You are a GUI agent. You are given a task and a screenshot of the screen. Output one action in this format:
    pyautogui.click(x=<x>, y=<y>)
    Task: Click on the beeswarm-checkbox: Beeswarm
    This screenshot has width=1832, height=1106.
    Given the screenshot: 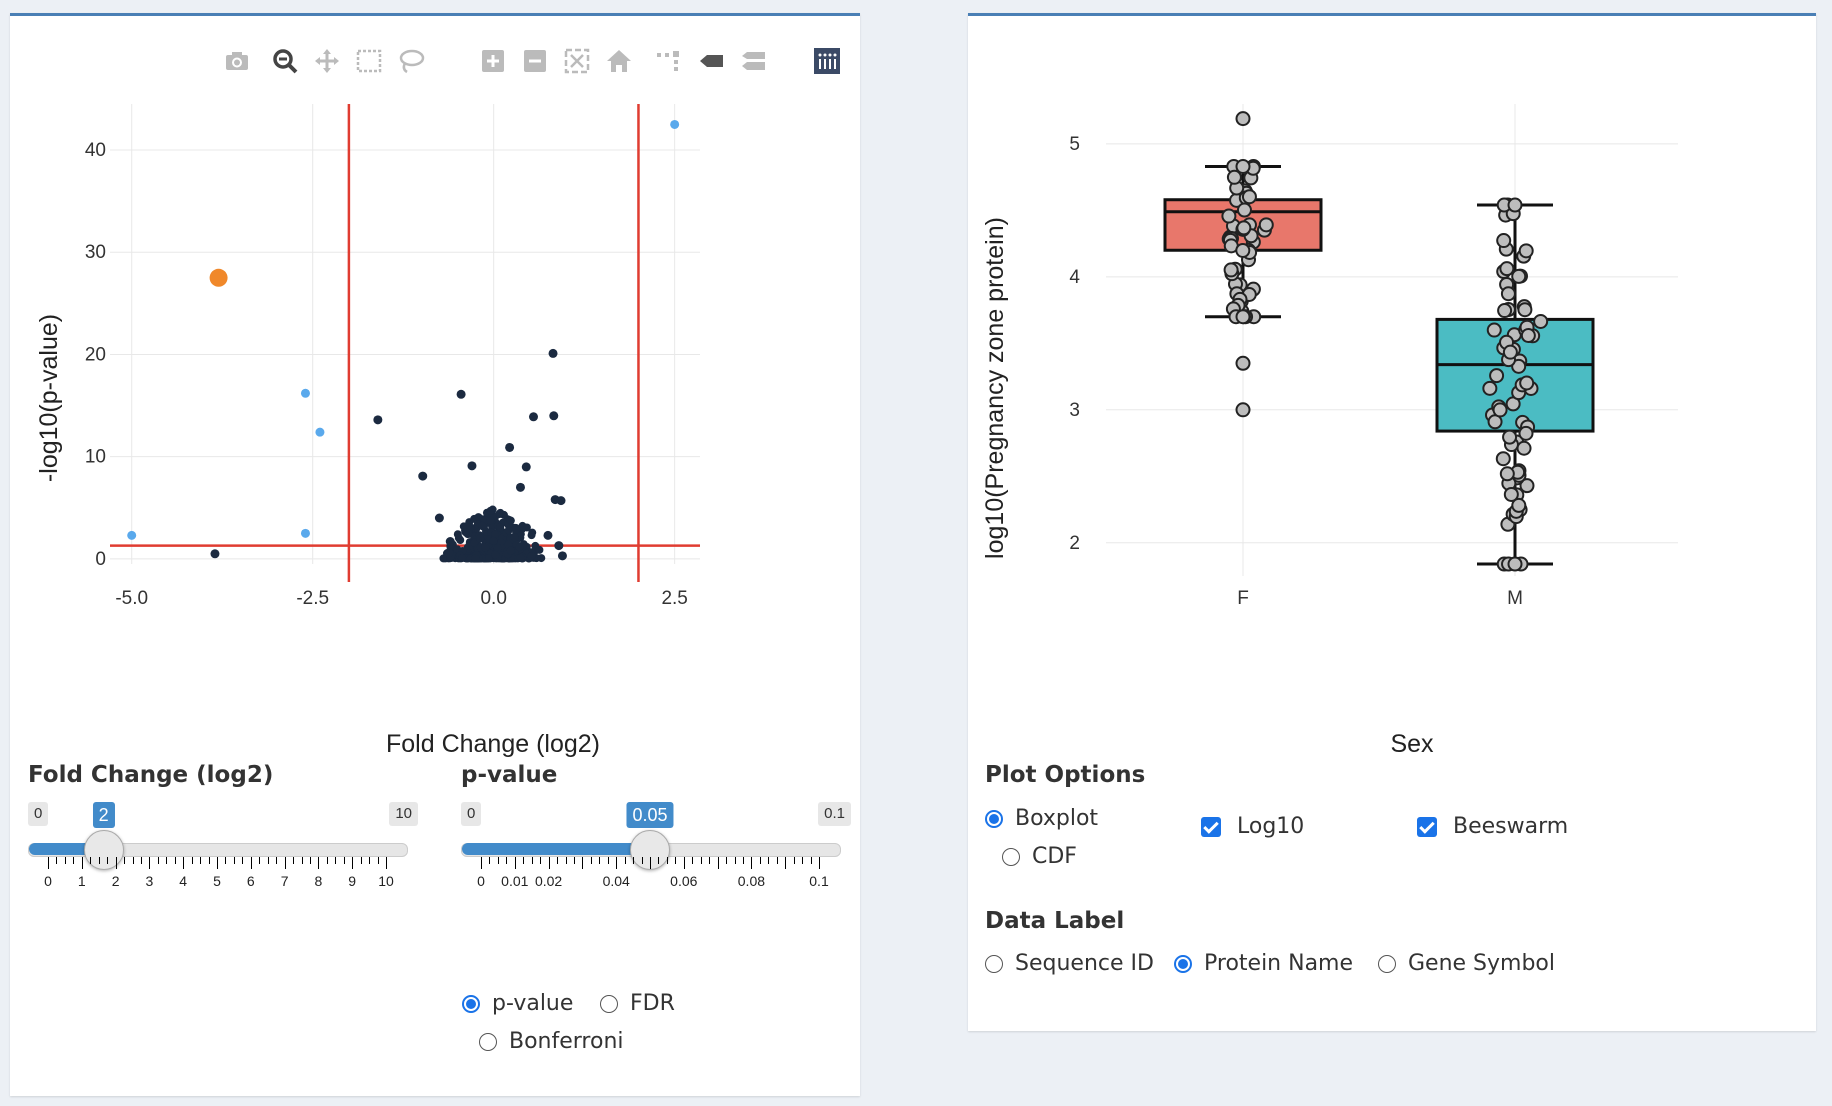 What is the action you would take?
    pyautogui.click(x=1492, y=826)
    